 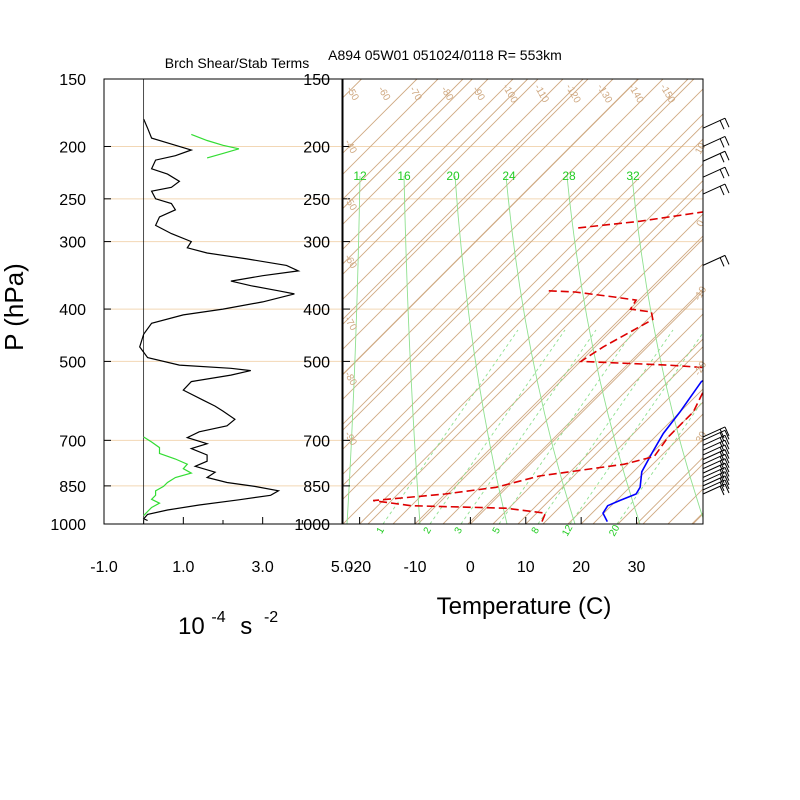 I want to click on left-x-tick-label: 3.0, so click(x=263, y=567).